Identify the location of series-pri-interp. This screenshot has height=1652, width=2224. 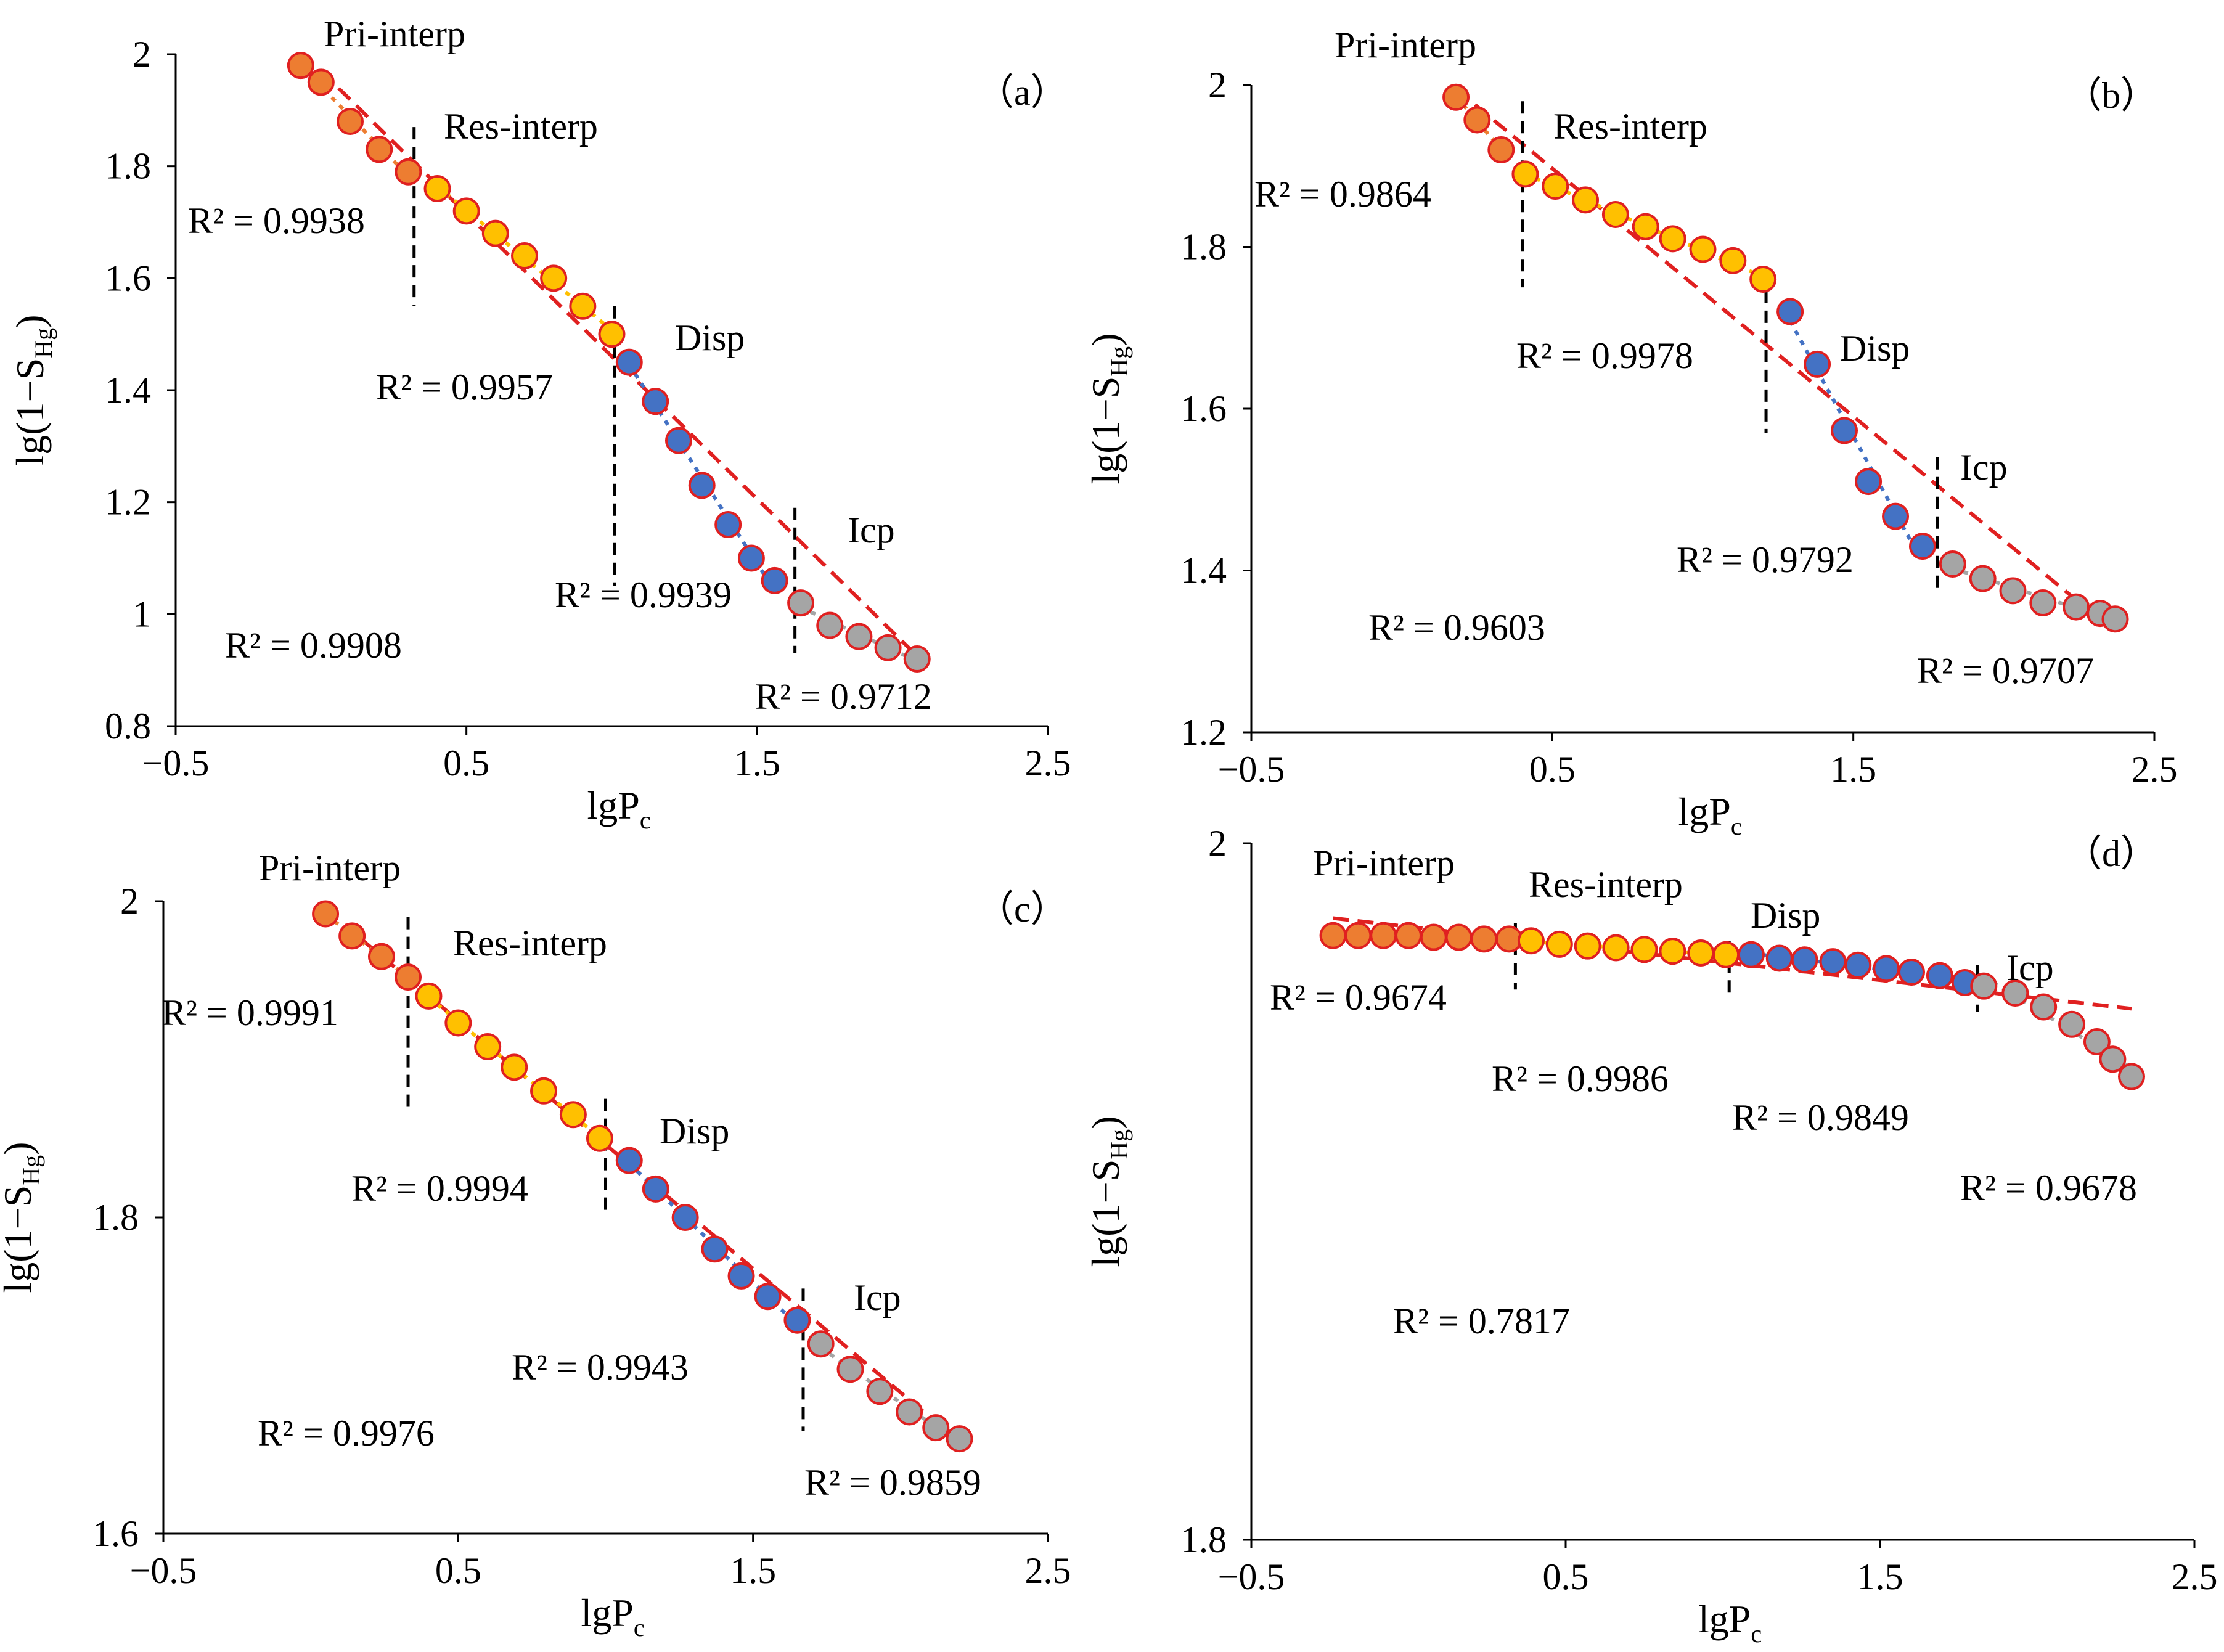
(354, 119).